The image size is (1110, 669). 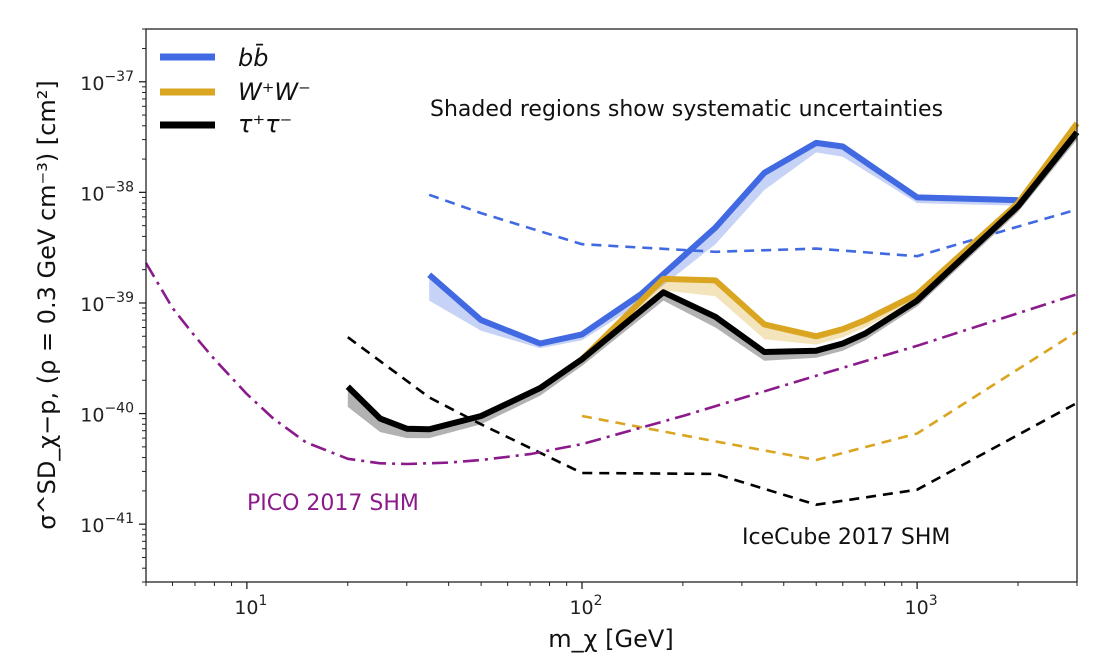 What do you see at coordinates (107, 303) in the screenshot?
I see `y-tick-label: 10−39` at bounding box center [107, 303].